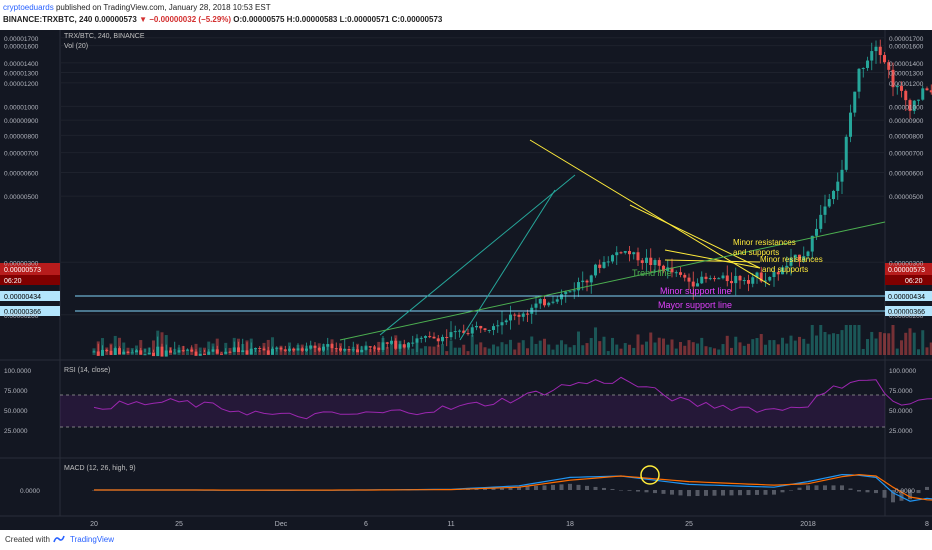 Image resolution: width=932 pixels, height=550 pixels. Describe the element at coordinates (30, 269) in the screenshot. I see `last-price-tag-left` at that location.